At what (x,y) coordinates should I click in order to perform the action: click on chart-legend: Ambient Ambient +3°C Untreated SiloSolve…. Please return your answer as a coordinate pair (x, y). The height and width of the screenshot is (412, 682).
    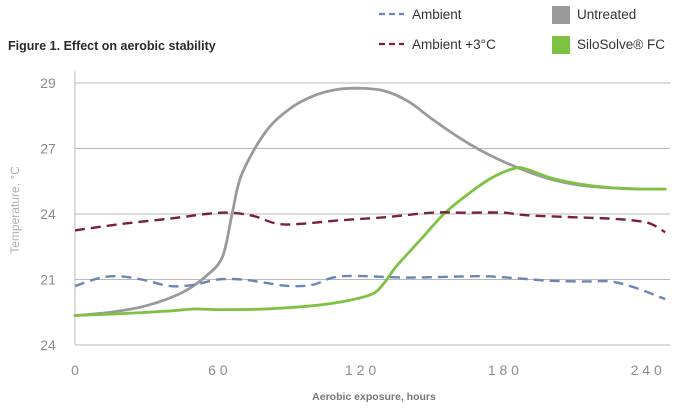
    Looking at the image, I should click on (522, 30).